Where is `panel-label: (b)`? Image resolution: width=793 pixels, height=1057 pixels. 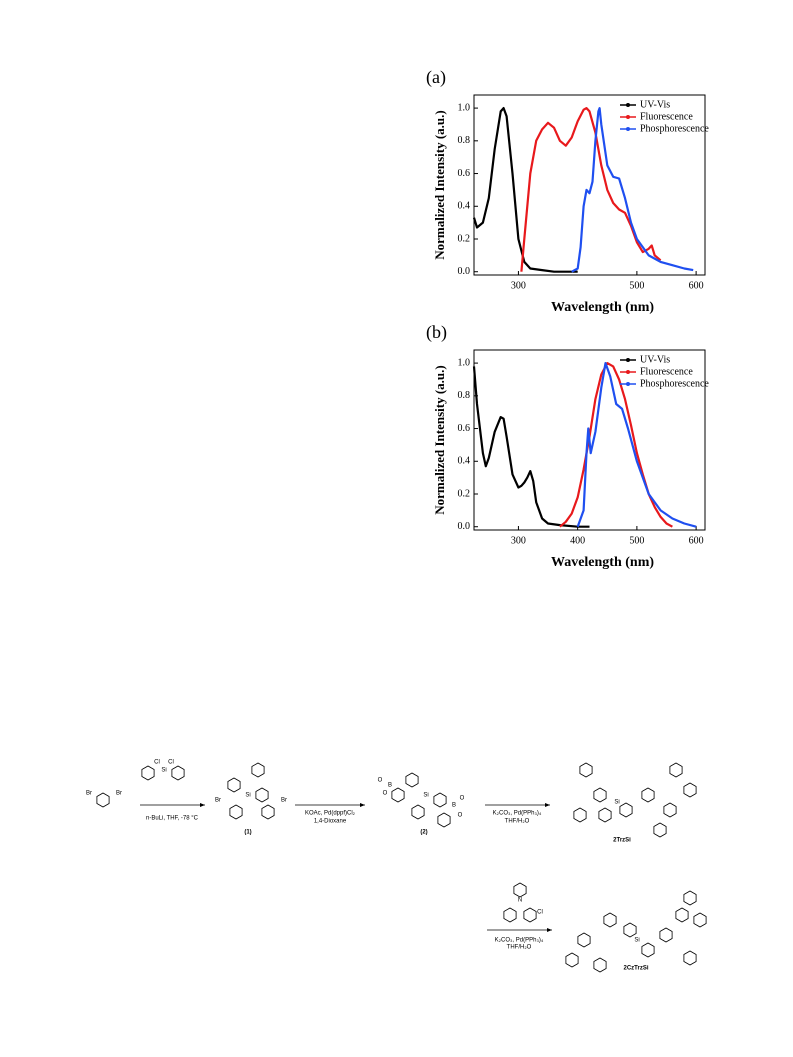 panel-label: (b) is located at coordinates (436, 332).